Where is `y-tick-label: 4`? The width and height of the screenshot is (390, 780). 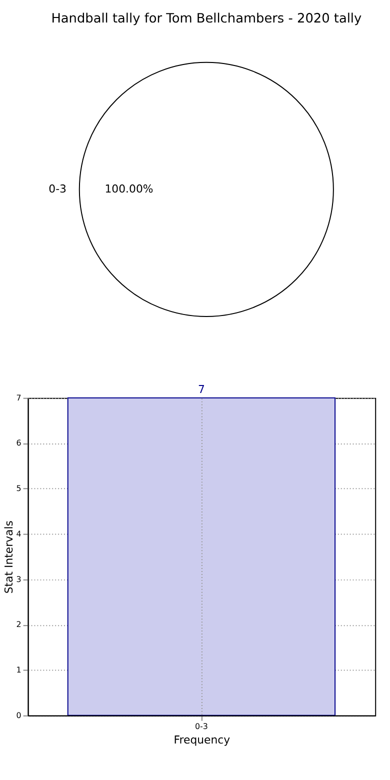
y-tick-label: 4 is located at coordinates (19, 533).